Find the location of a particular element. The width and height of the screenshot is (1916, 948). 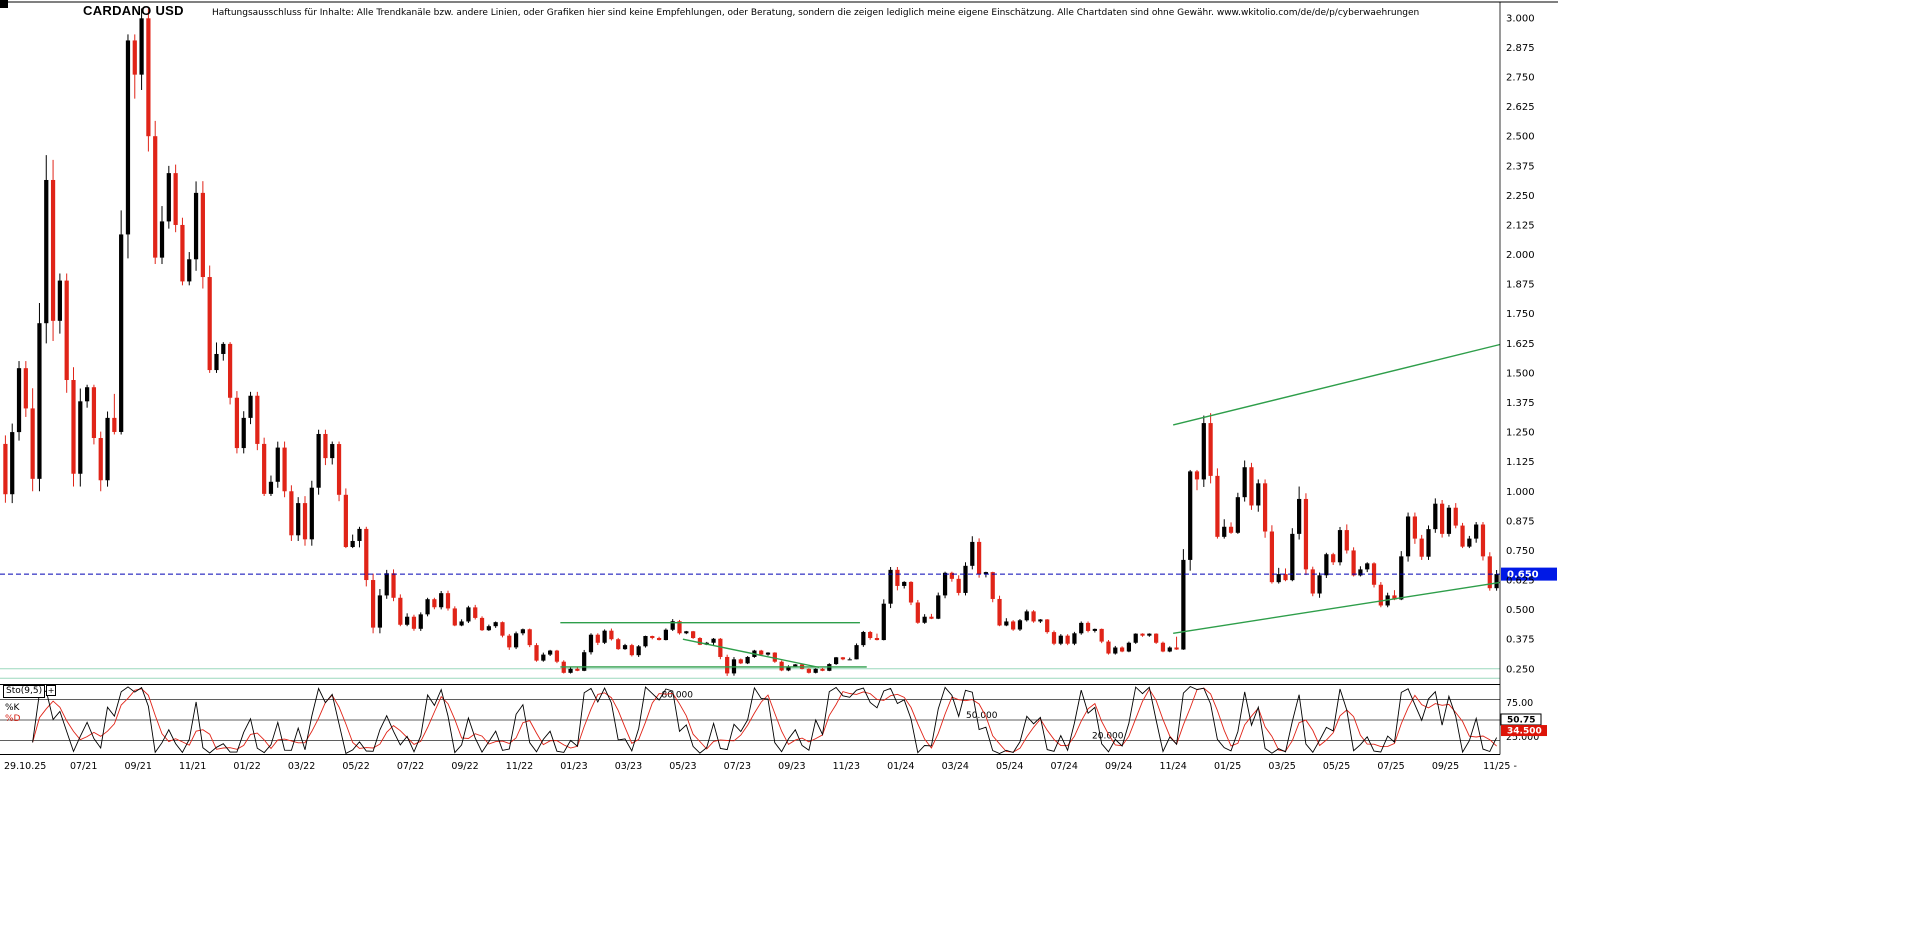

svg-text: 1.000 is located at coordinates (1520, 492).